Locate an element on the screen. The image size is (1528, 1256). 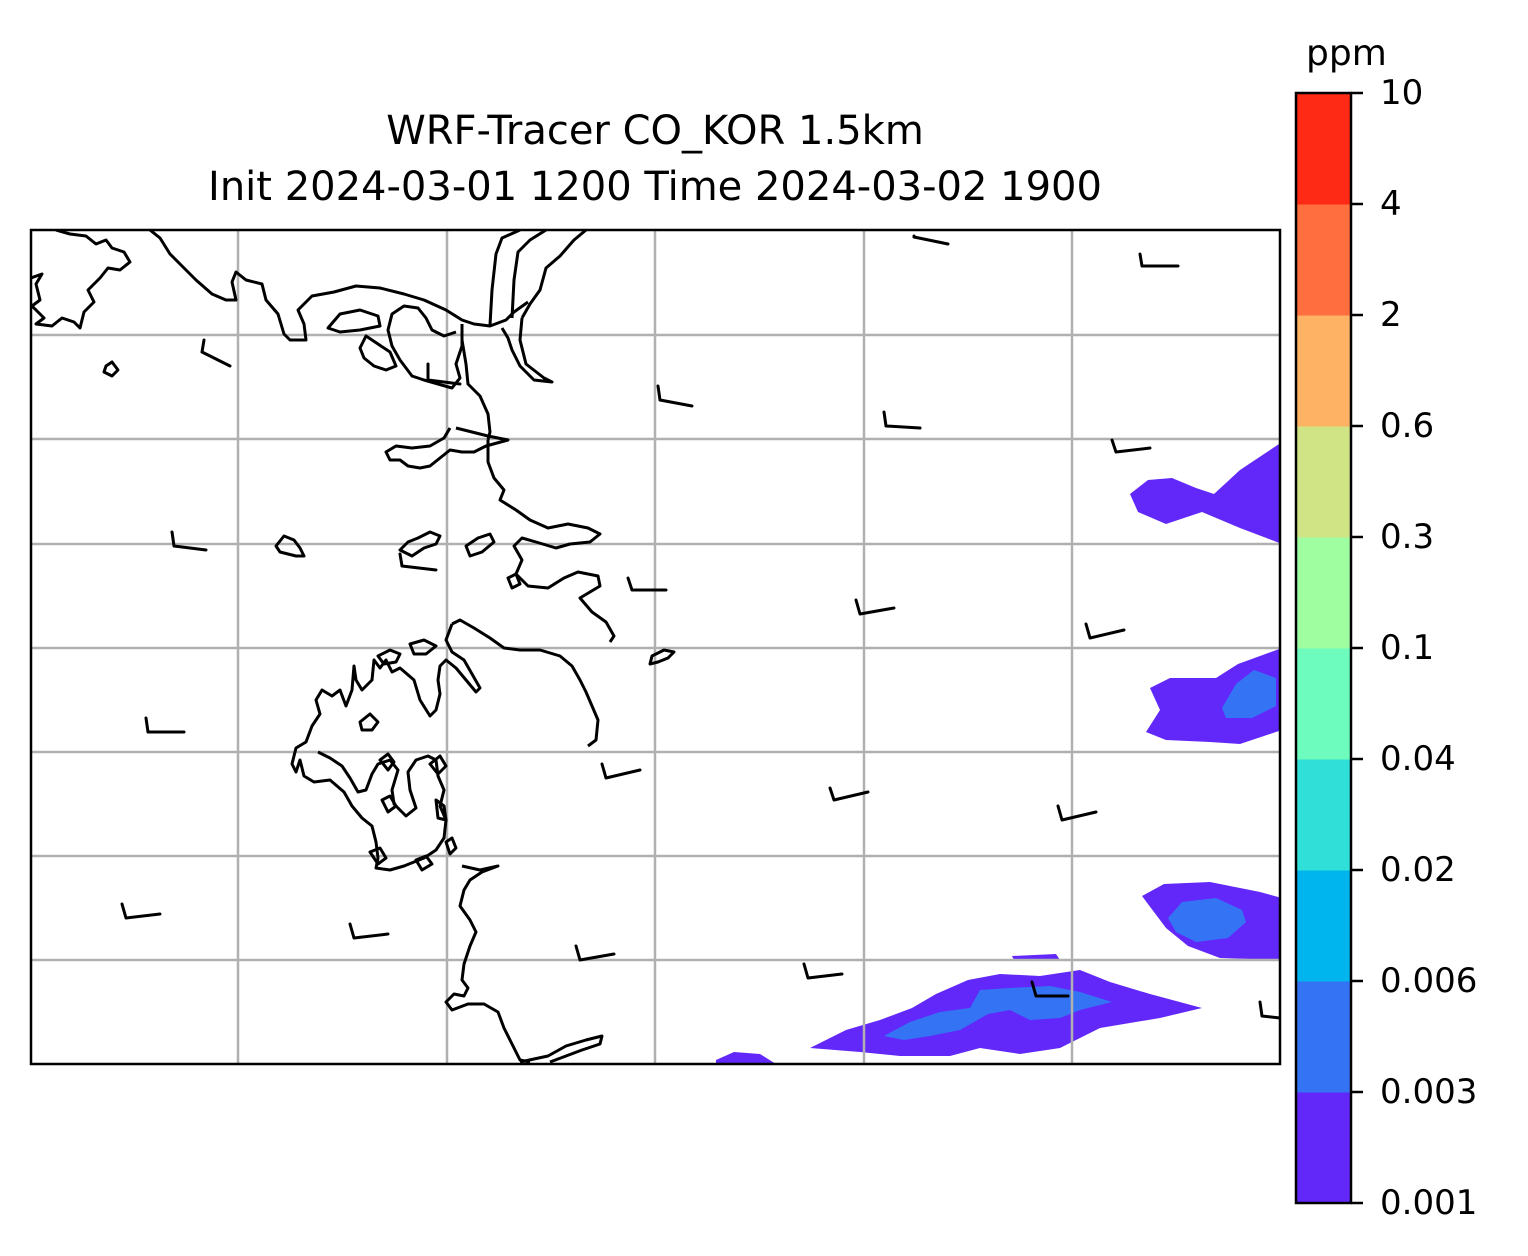
map-title-line-1: WRF-Tracer CO_KOR 1.5km is located at coordinates (655, 131).